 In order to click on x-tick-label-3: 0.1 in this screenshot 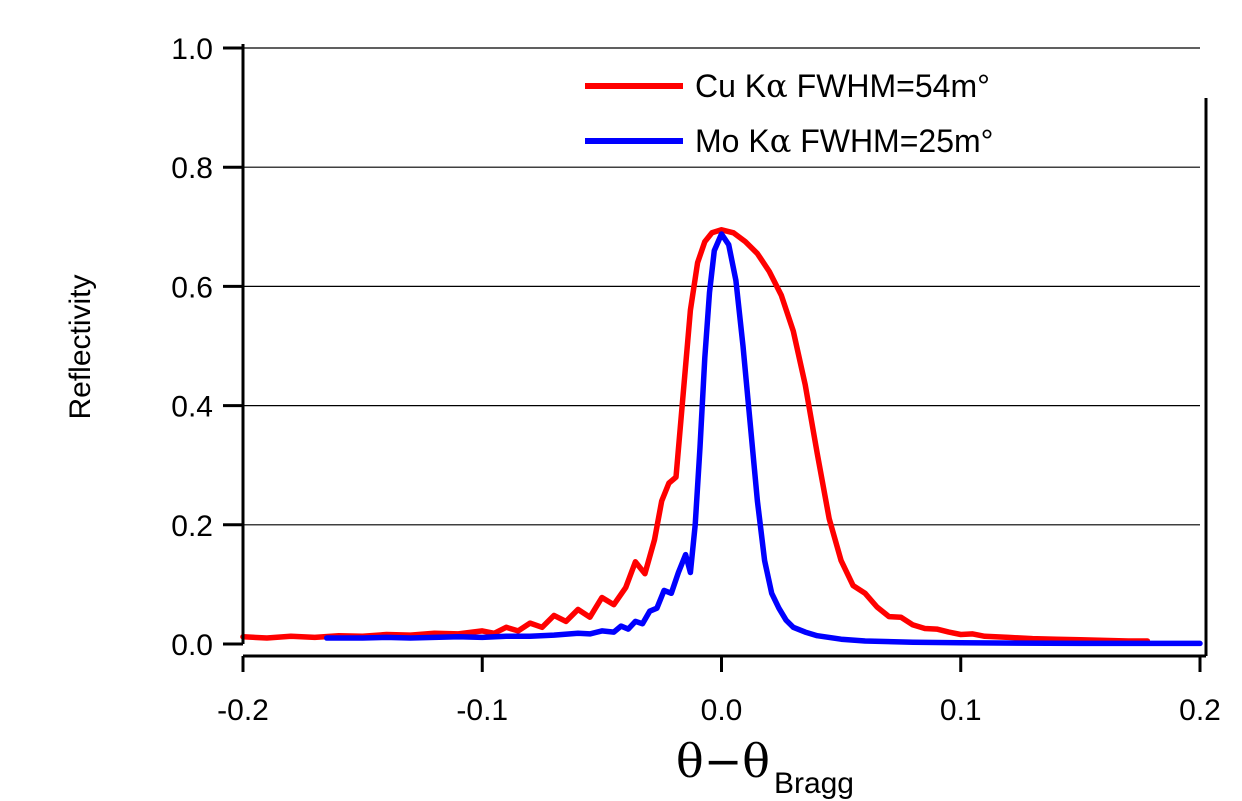, I will do `click(961, 710)`.